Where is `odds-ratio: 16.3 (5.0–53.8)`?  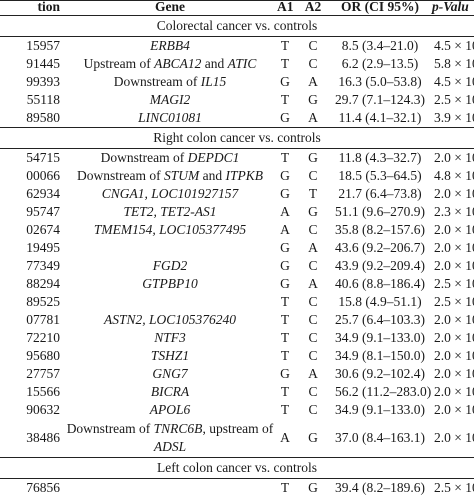 odds-ratio: 16.3 (5.0–53.8) is located at coordinates (380, 81).